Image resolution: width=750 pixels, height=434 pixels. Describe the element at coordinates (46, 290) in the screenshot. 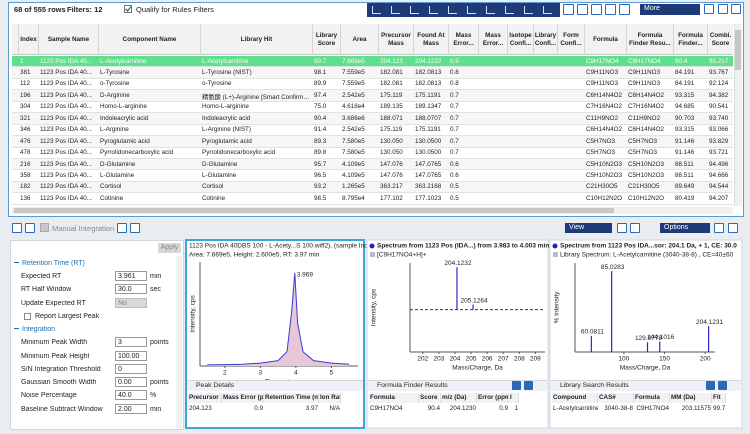

I see `field-label: RT Half Window` at that location.